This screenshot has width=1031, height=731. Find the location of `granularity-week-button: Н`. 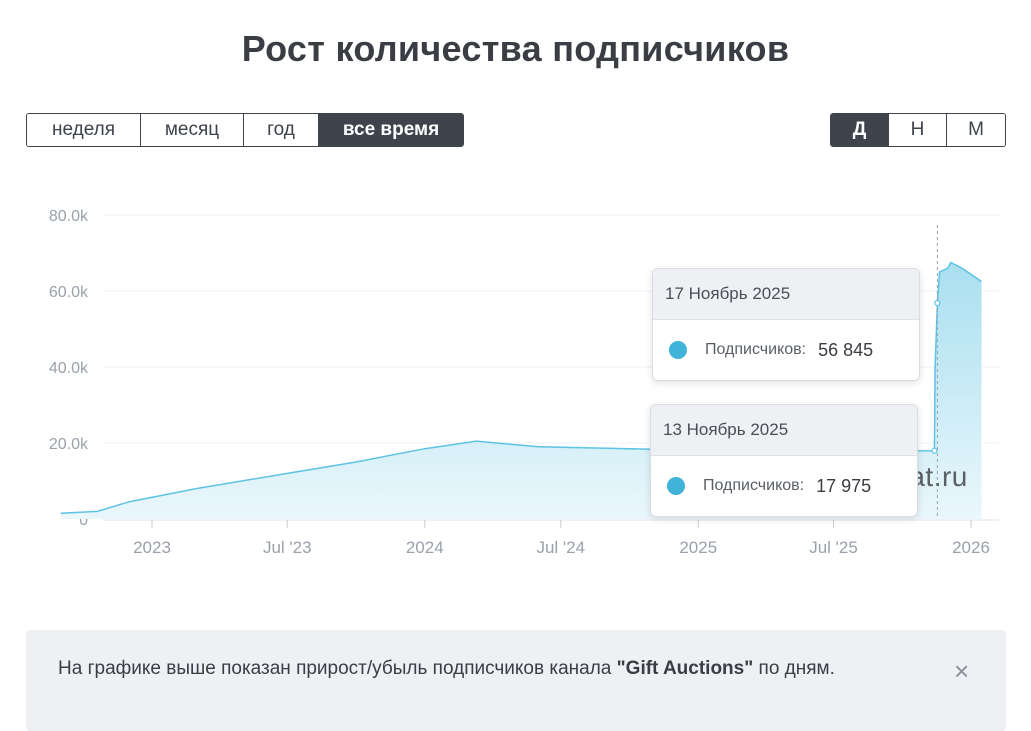

granularity-week-button: Н is located at coordinates (918, 130).